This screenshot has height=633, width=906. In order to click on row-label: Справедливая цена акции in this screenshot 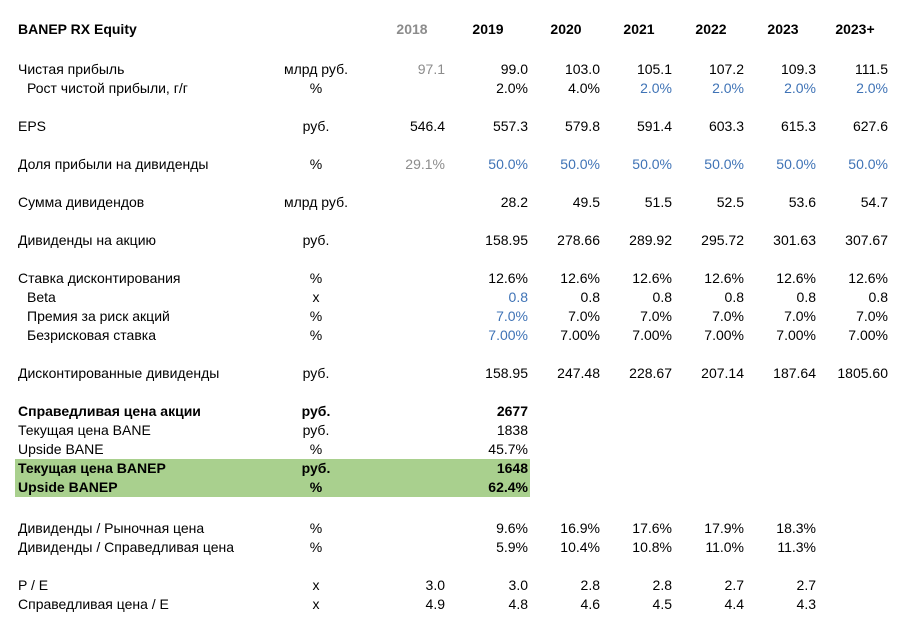, I will do `click(109, 411)`.